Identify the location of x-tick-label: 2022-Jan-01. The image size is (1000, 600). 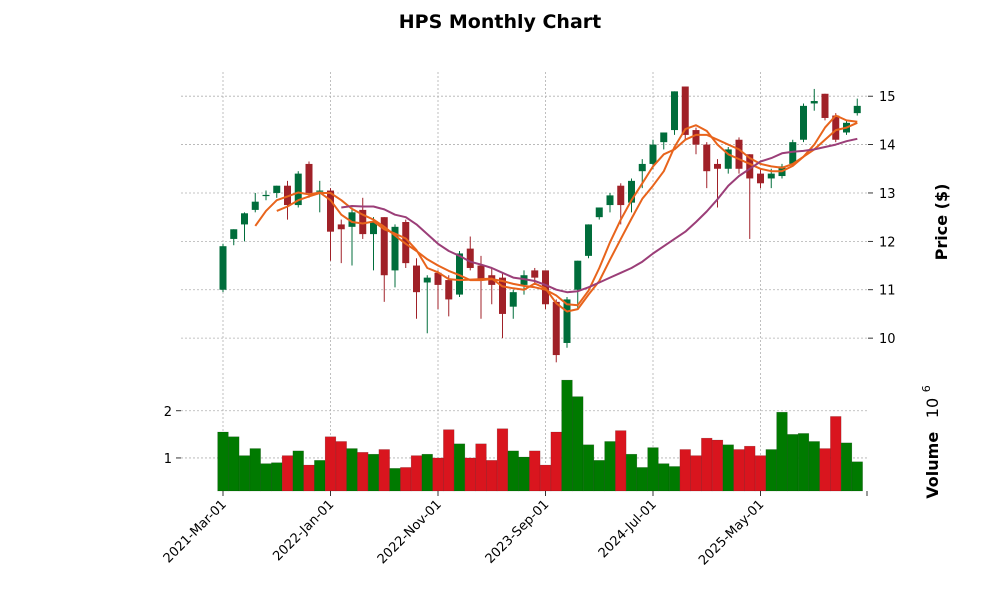
(303, 530).